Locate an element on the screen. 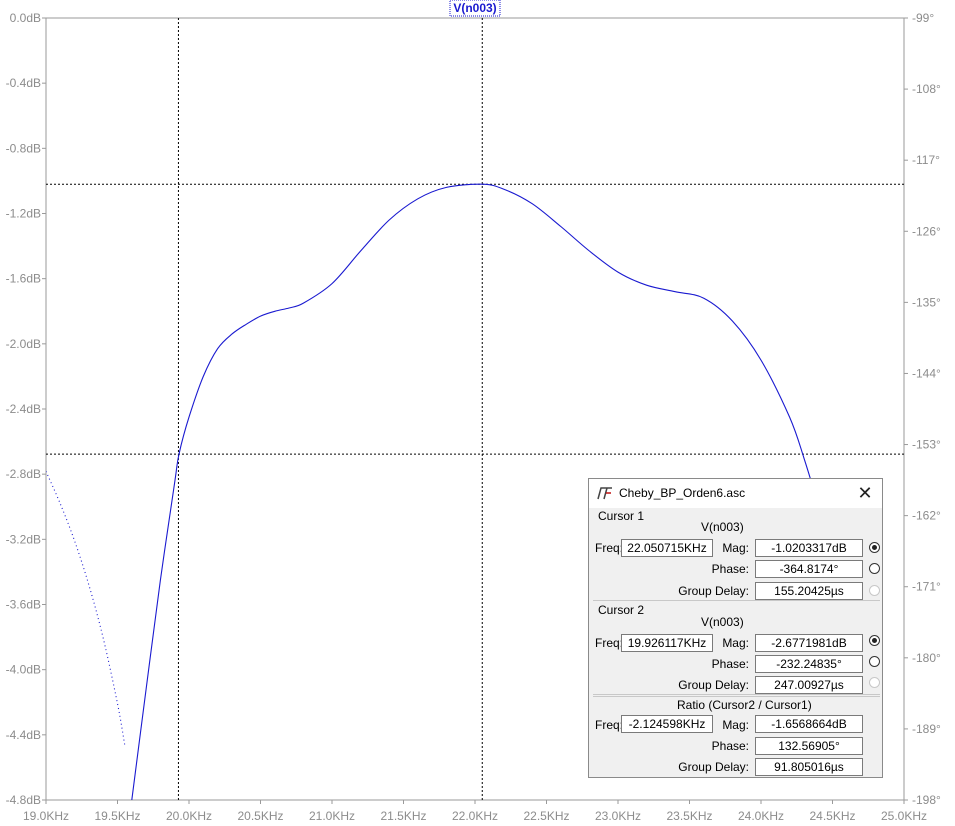 The height and width of the screenshot is (826, 955). y-right-tick-label: -180° is located at coordinates (926, 658).